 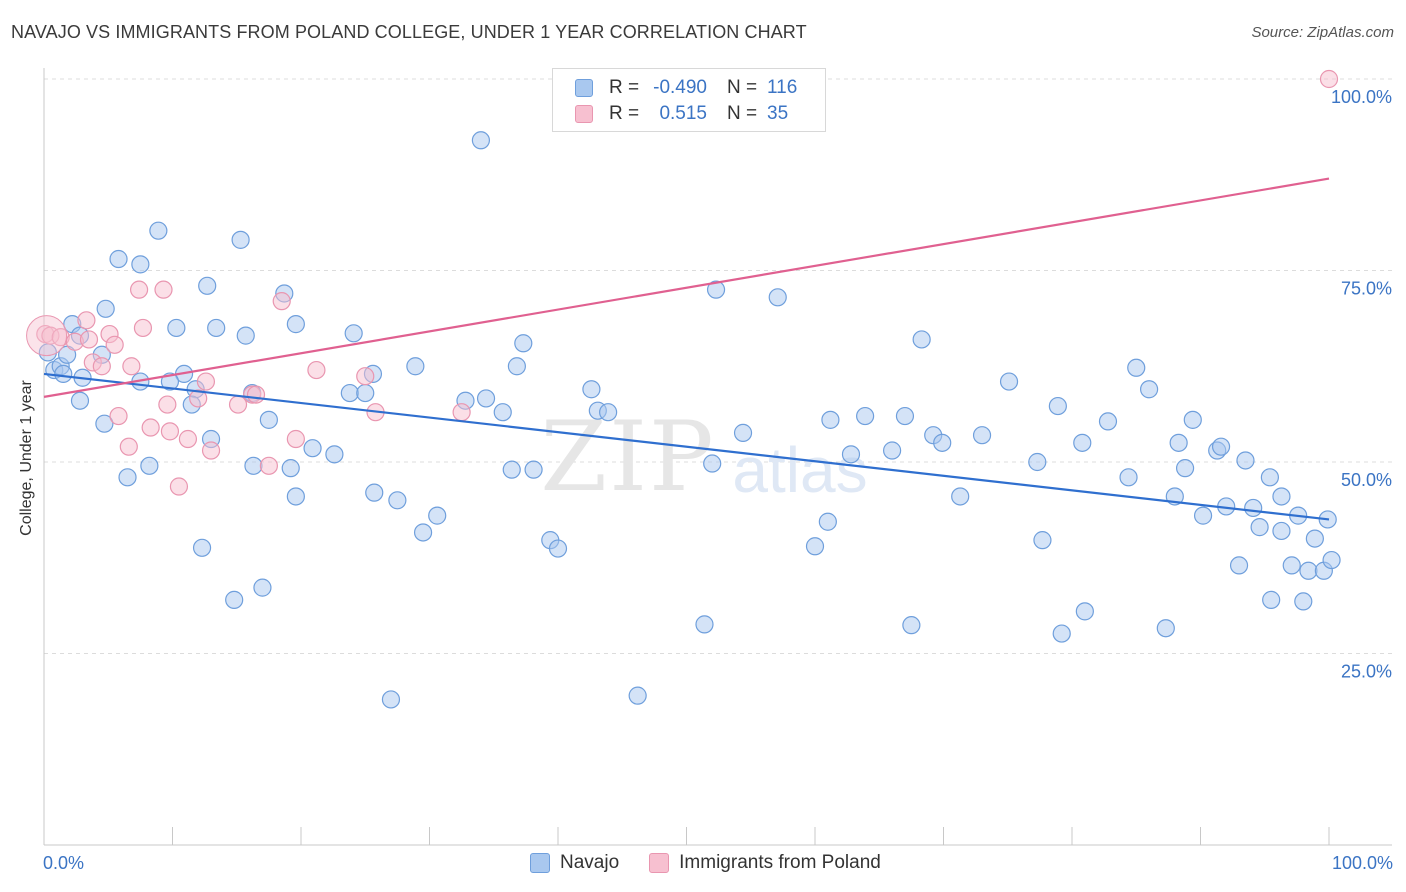 I want to click on y-tick-label: 50.0%, so click(x=1366, y=480).